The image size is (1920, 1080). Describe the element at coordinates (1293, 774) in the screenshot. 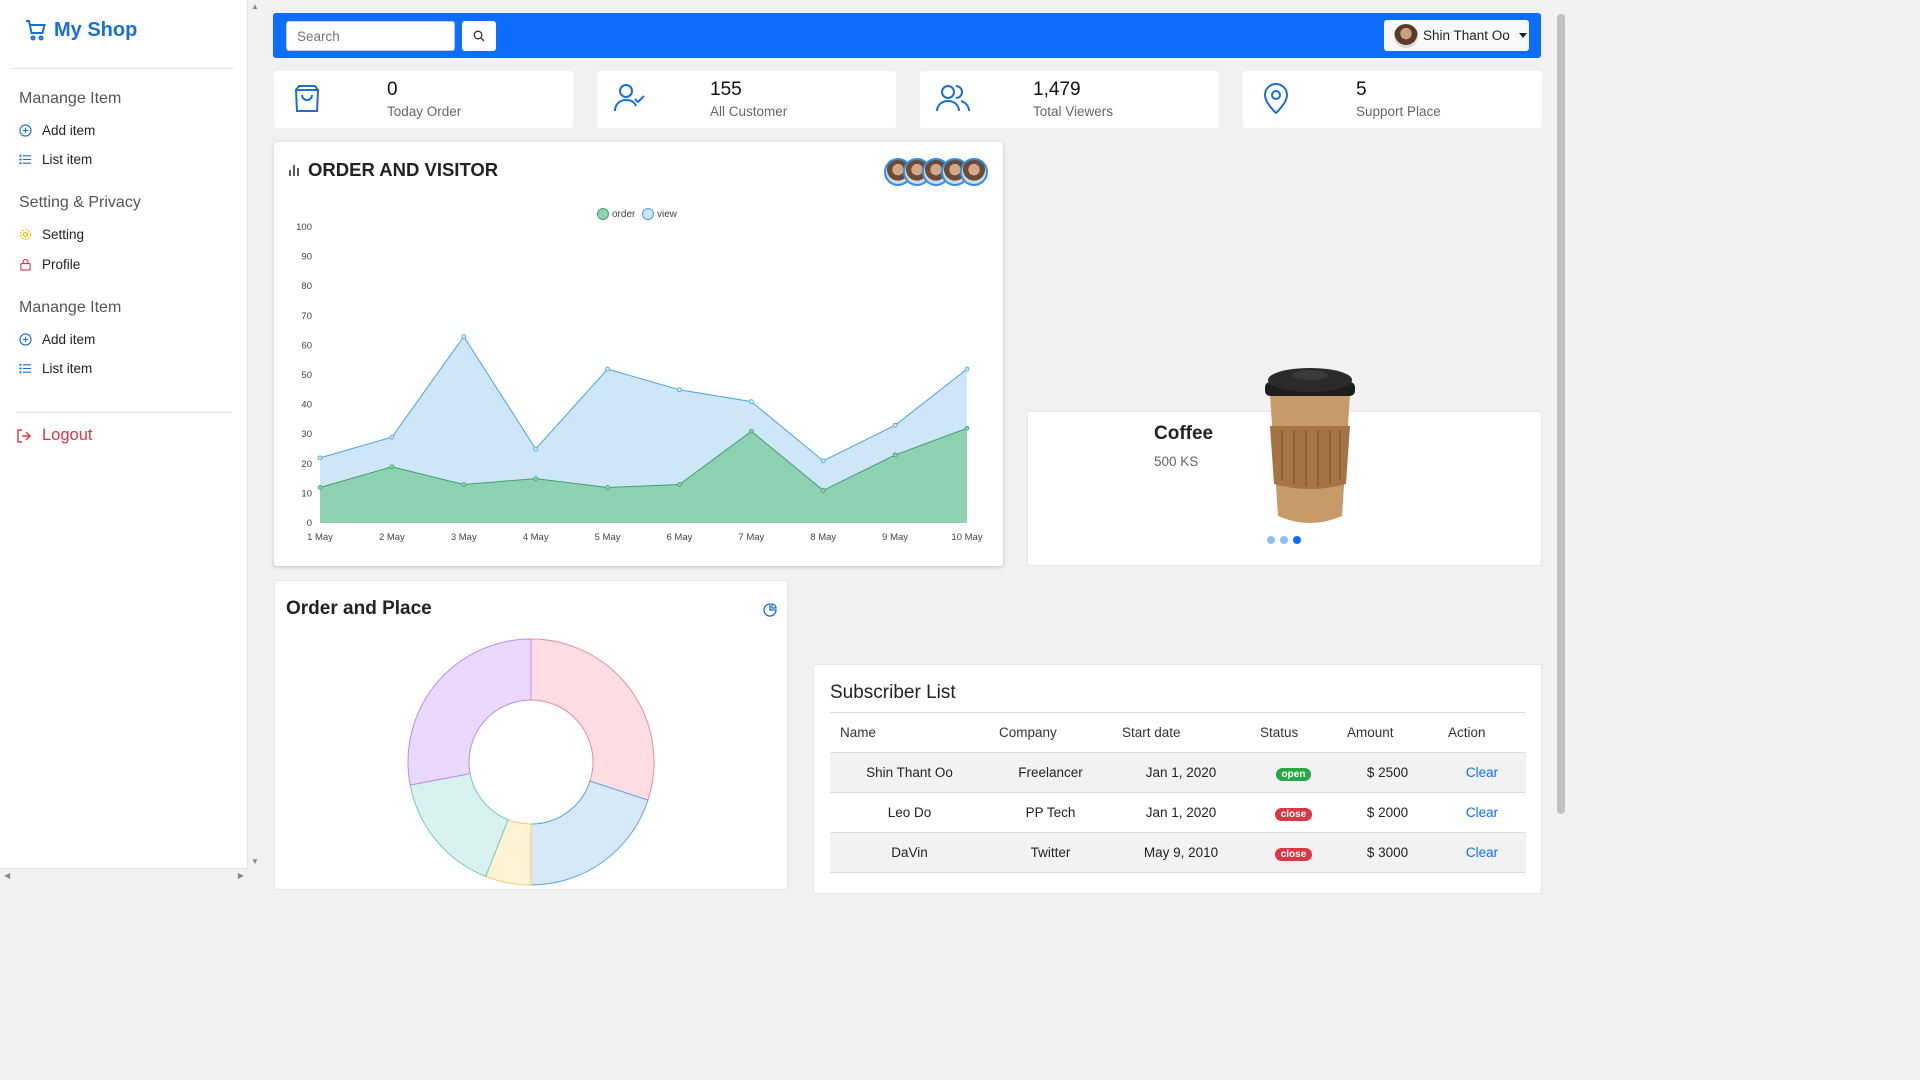

I see `status-badge: open` at that location.